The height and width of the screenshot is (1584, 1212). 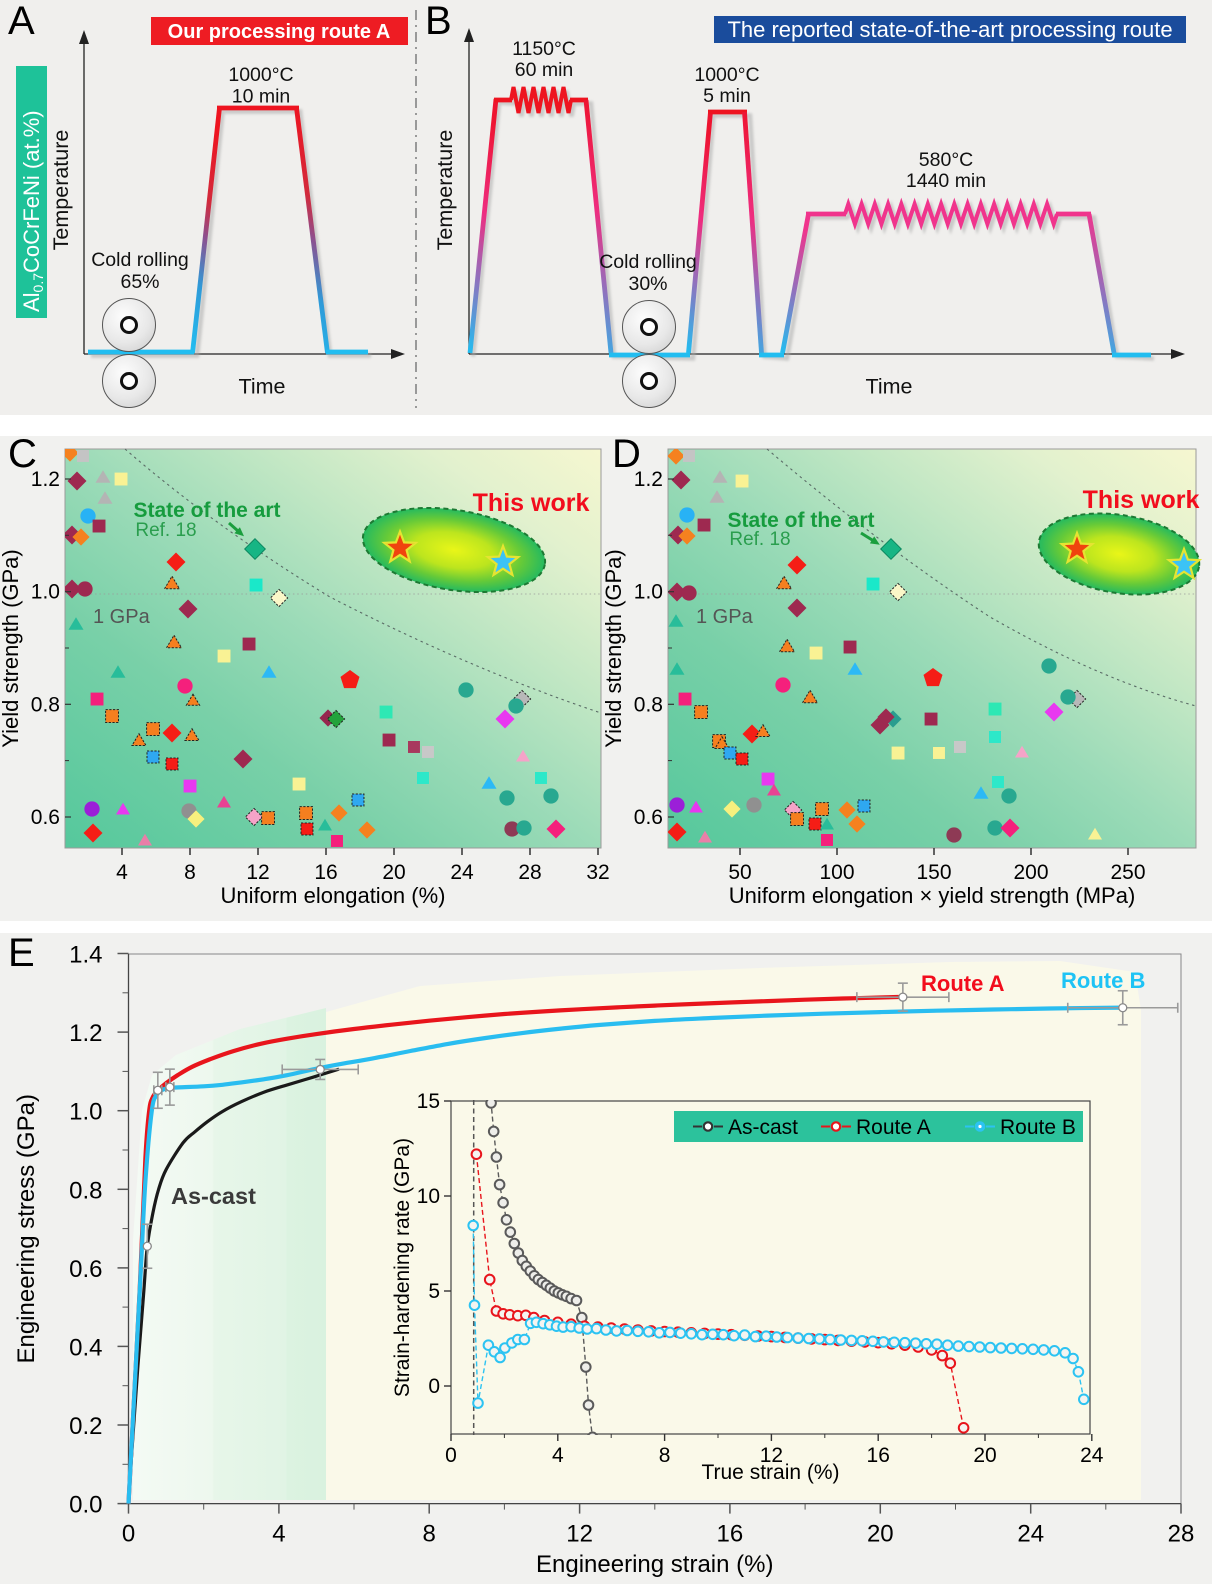 What do you see at coordinates (85, 1505) in the screenshot?
I see `svg-text: 0.0` at bounding box center [85, 1505].